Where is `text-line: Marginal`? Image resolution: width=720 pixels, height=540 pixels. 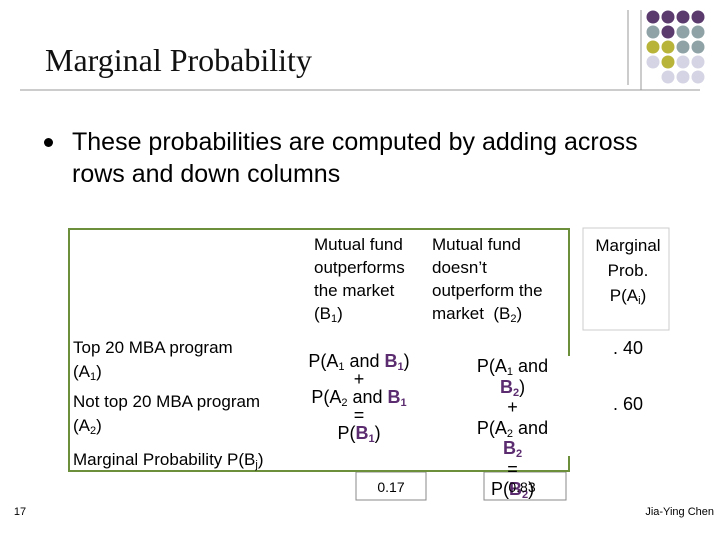 text-line: Marginal is located at coordinates (628, 245).